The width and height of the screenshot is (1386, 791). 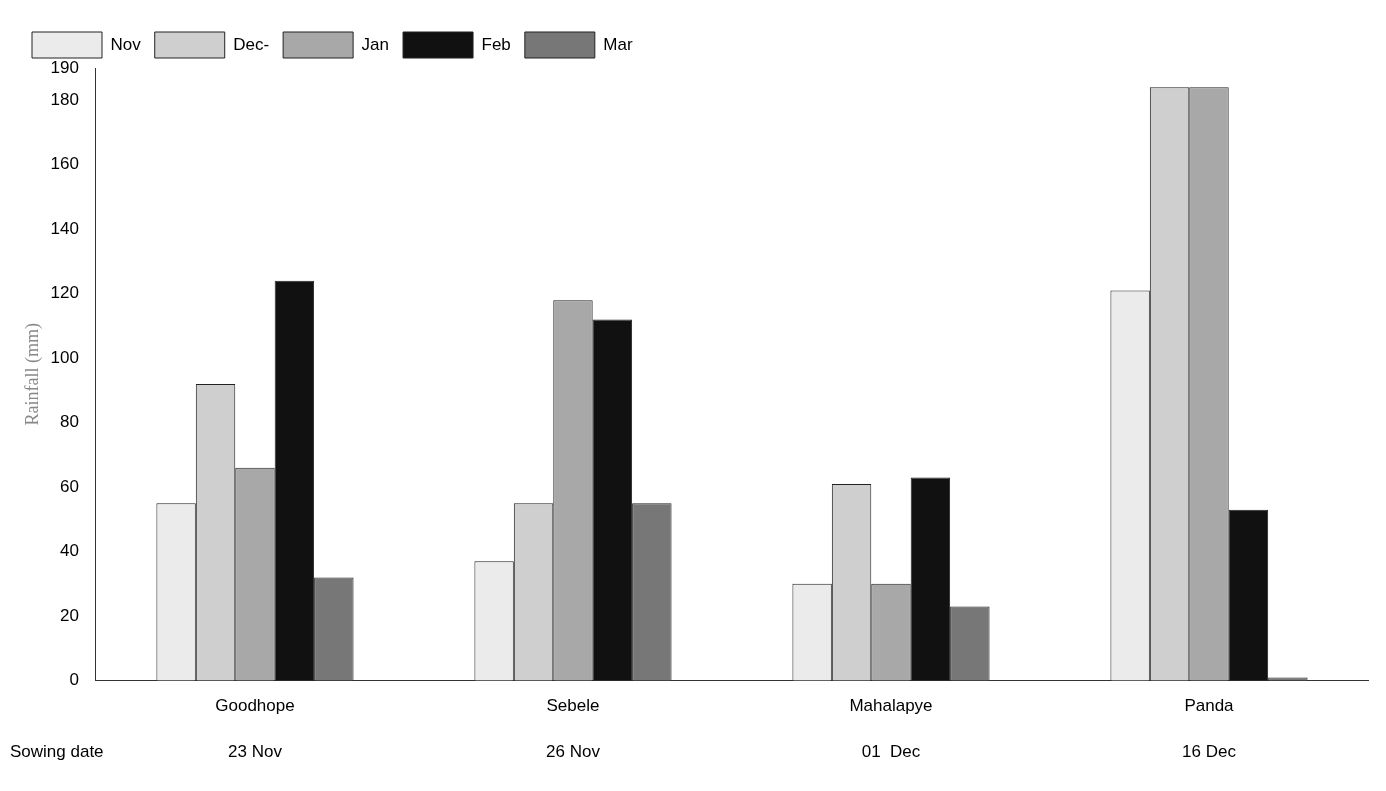 I want to click on legend-label: Jan, so click(x=375, y=44).